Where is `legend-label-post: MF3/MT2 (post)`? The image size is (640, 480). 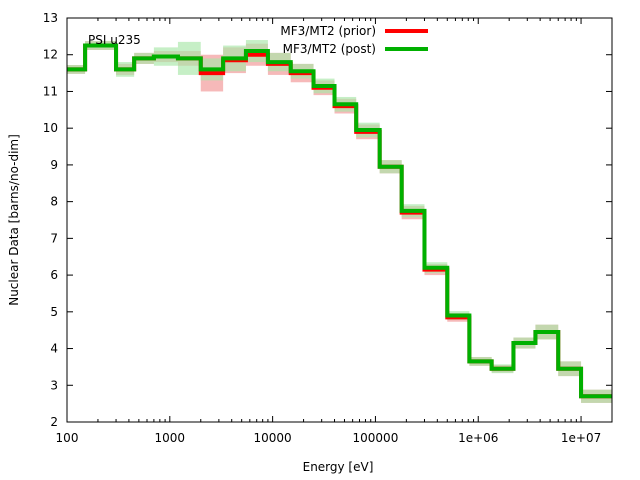
legend-label-post: MF3/MT2 (post) is located at coordinates (329, 49).